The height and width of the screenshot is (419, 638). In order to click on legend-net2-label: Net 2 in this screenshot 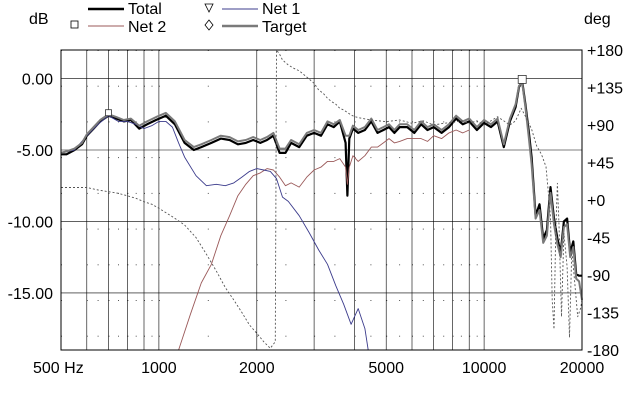, I will do `click(147, 27)`.